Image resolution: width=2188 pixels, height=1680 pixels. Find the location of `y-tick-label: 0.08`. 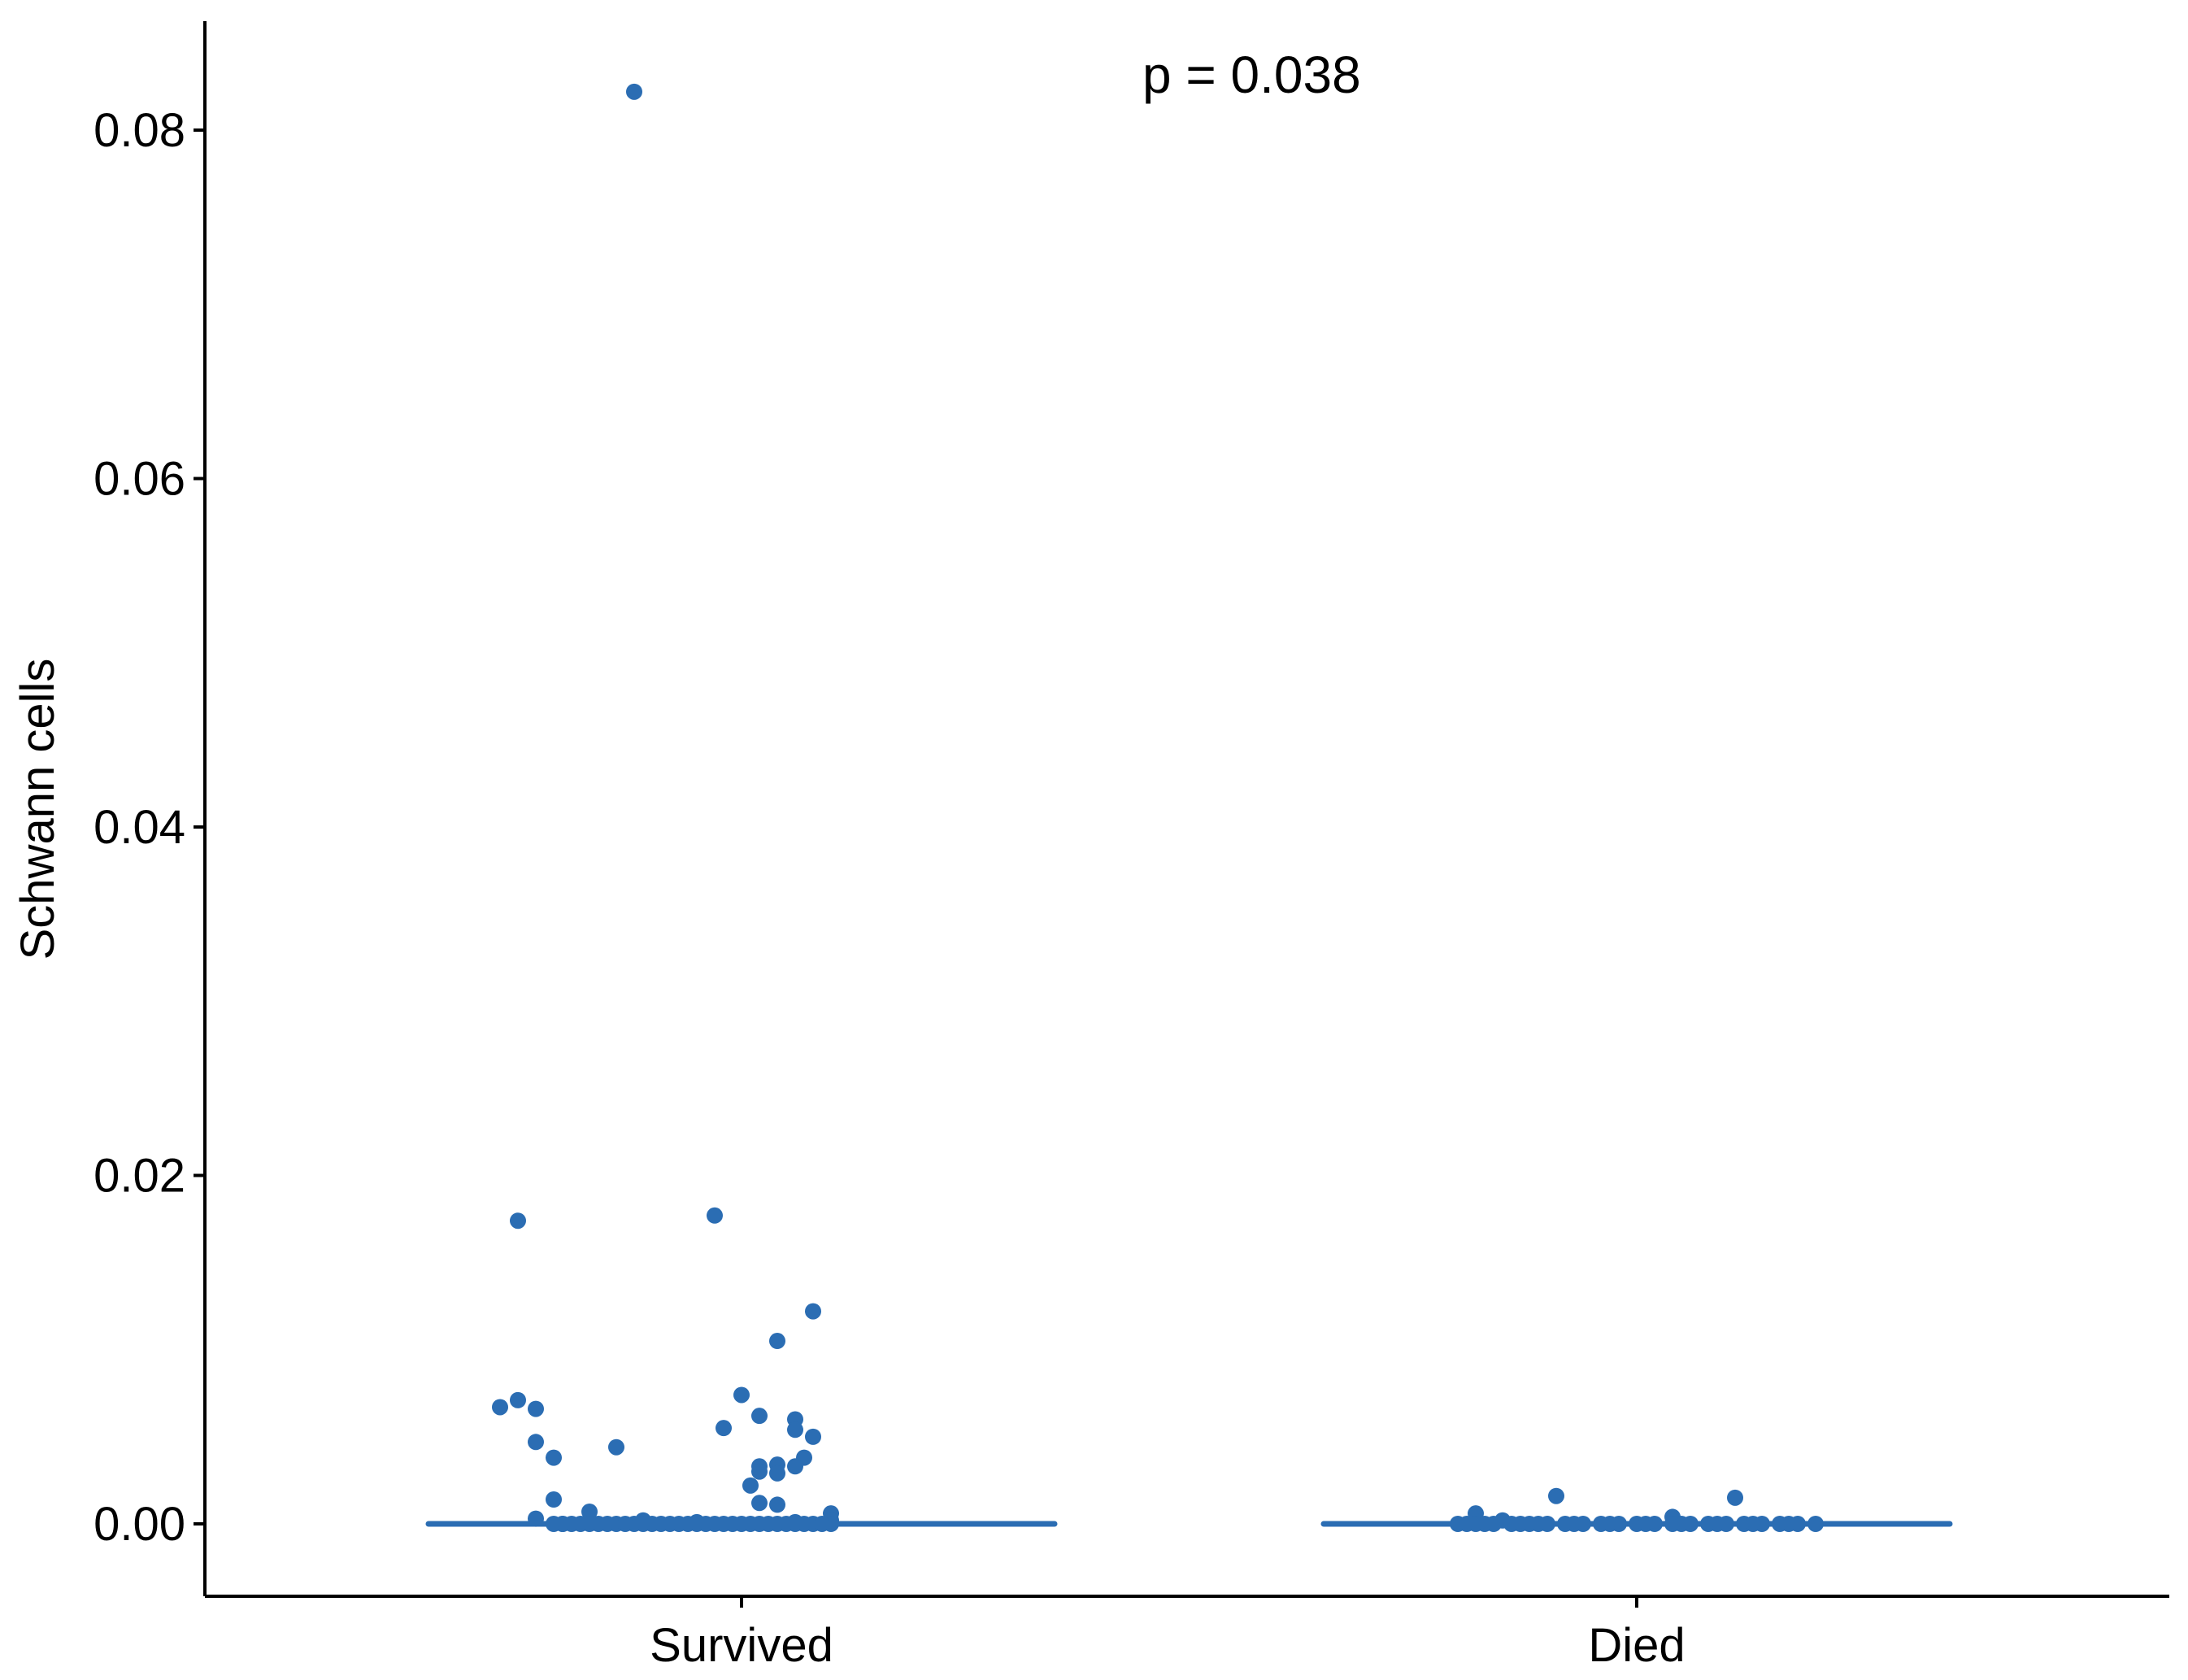

y-tick-label: 0.08 is located at coordinates (139, 130).